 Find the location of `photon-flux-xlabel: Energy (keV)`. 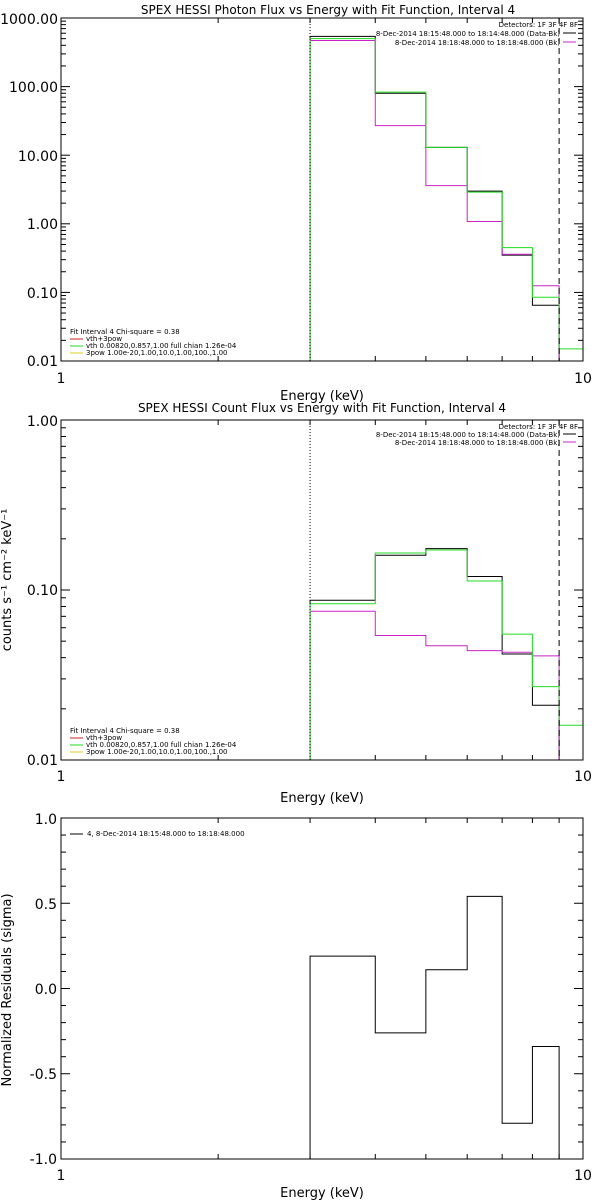

photon-flux-xlabel: Energy (keV) is located at coordinates (322, 396).